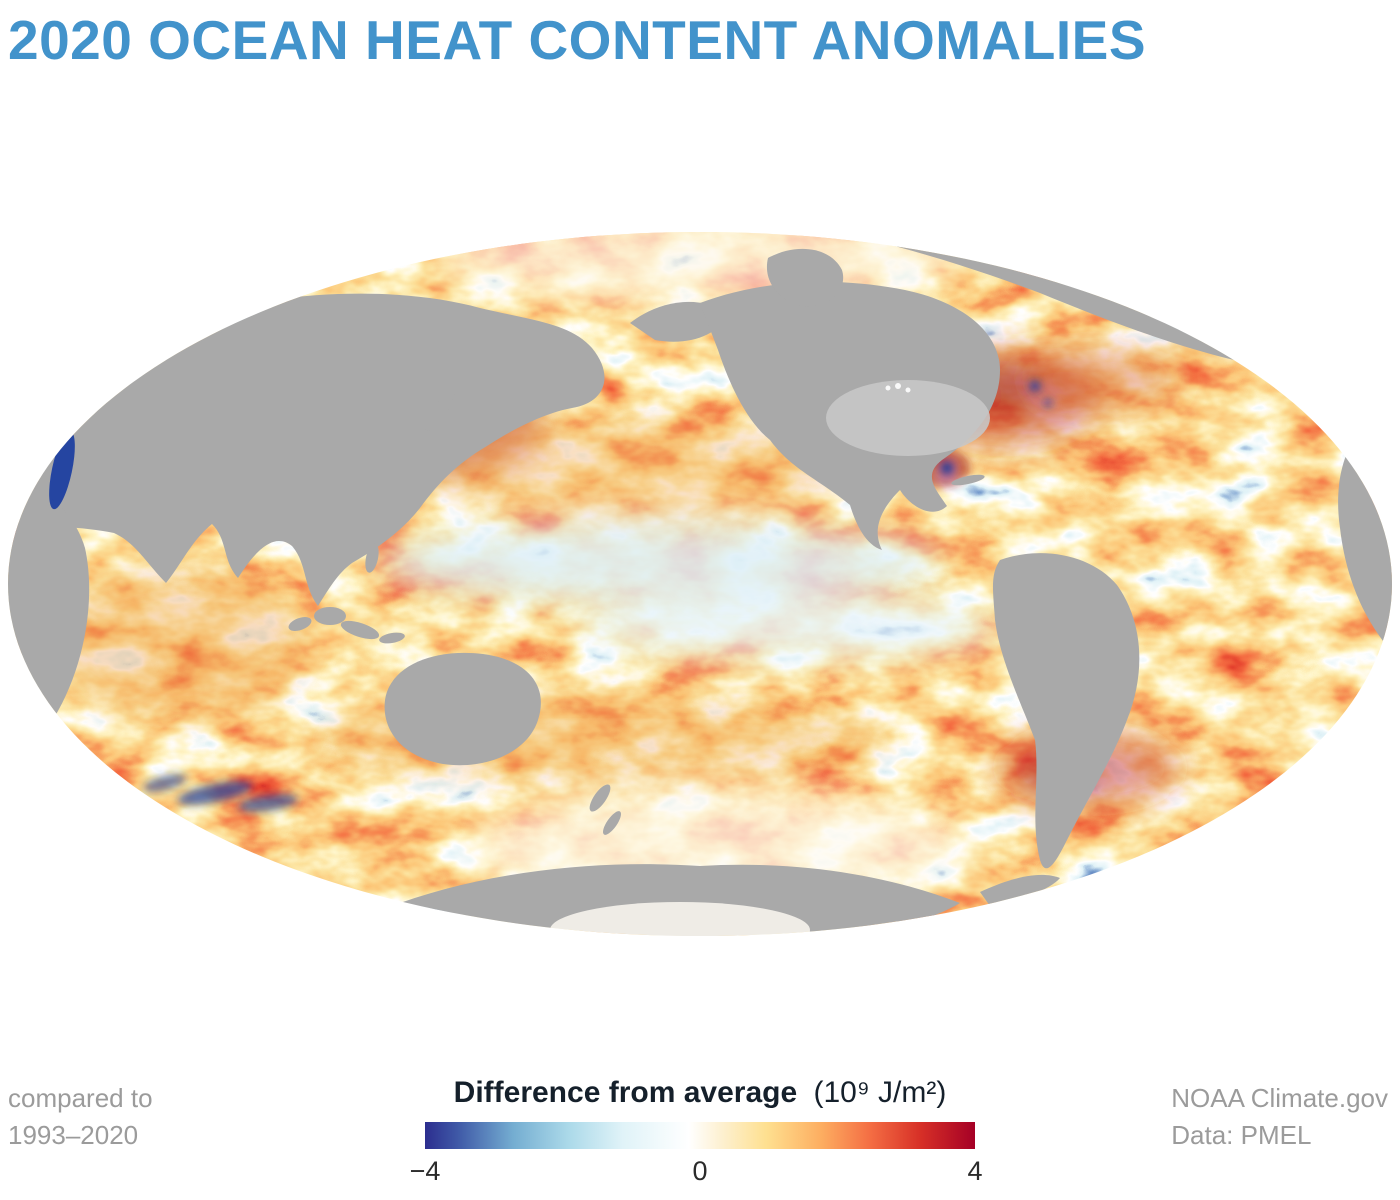  Describe the element at coordinates (1100, 378) in the screenshot. I see `mid-atlantic-warm` at that location.